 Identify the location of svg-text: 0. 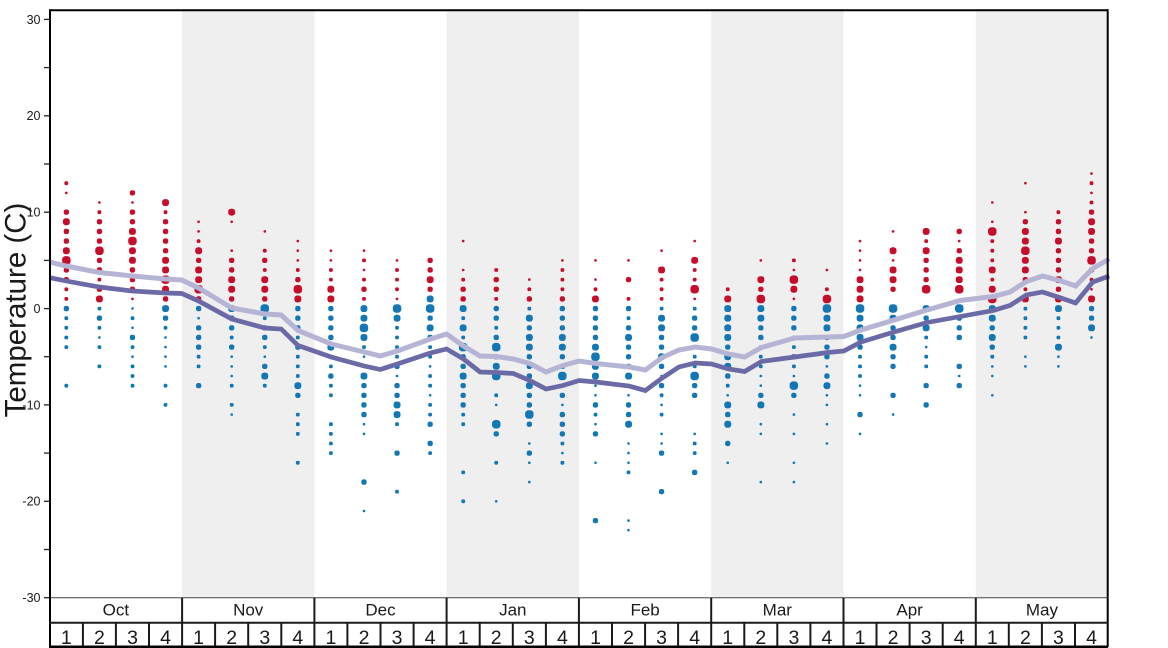
(37, 309).